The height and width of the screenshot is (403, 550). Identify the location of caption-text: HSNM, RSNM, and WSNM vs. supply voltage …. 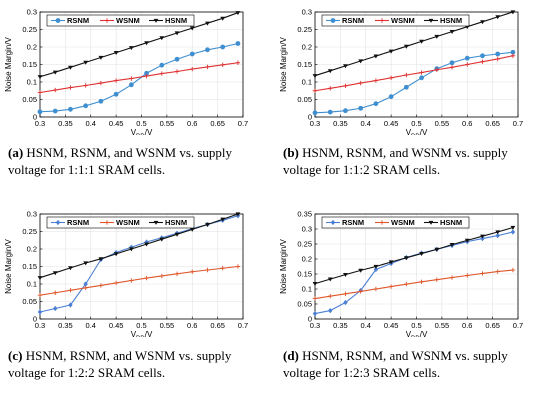
(120, 161).